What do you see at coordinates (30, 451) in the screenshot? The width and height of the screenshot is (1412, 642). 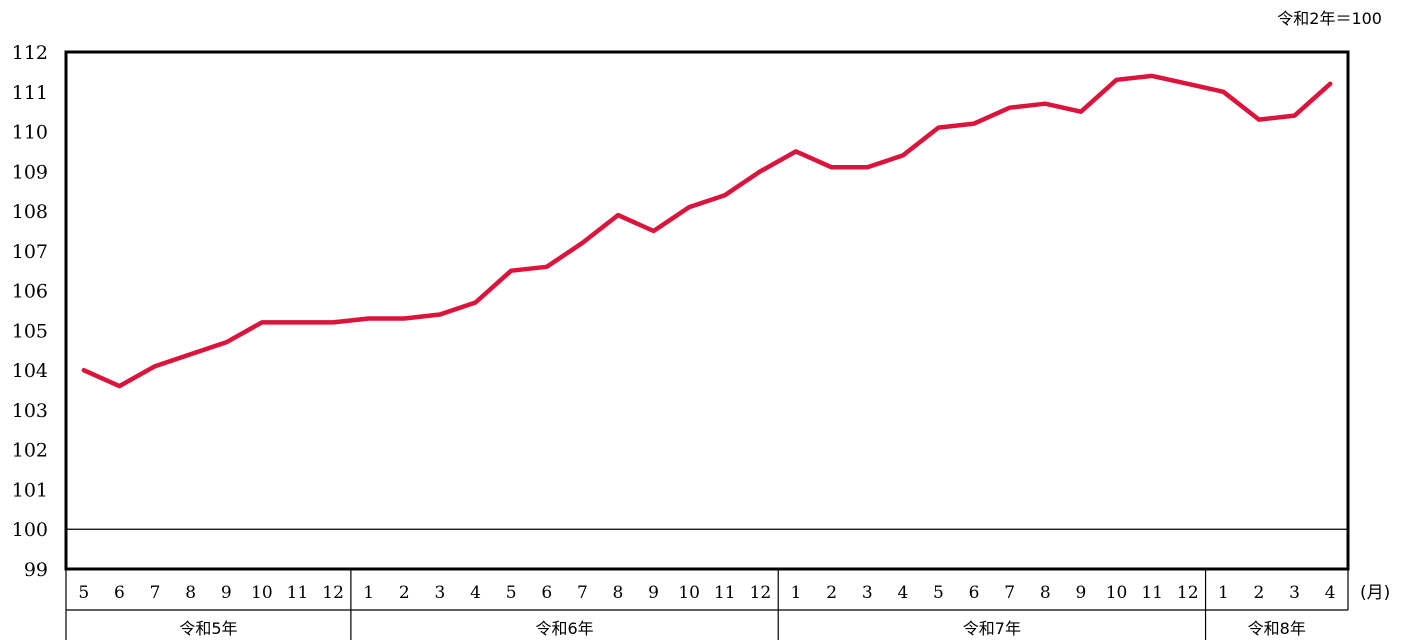 I see `y-tick-label: 102` at bounding box center [30, 451].